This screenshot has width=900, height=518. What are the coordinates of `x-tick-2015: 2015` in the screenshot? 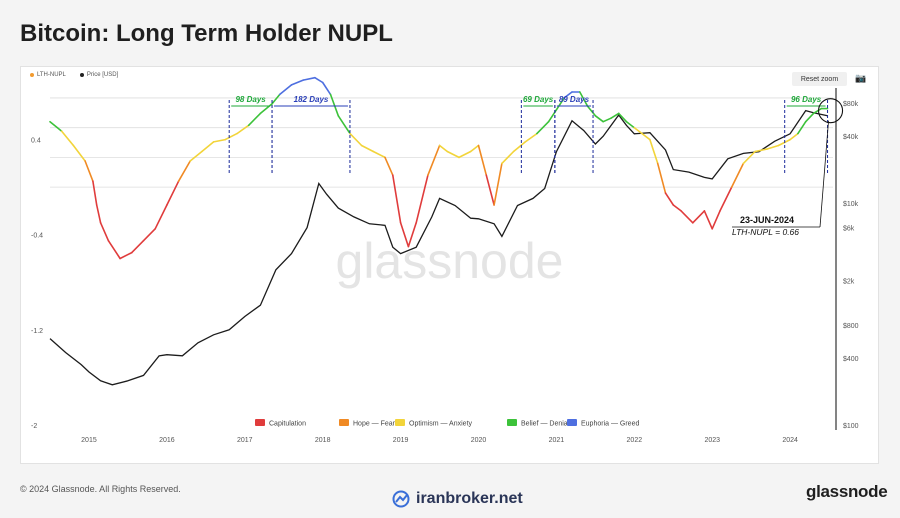 It's located at (89, 440).